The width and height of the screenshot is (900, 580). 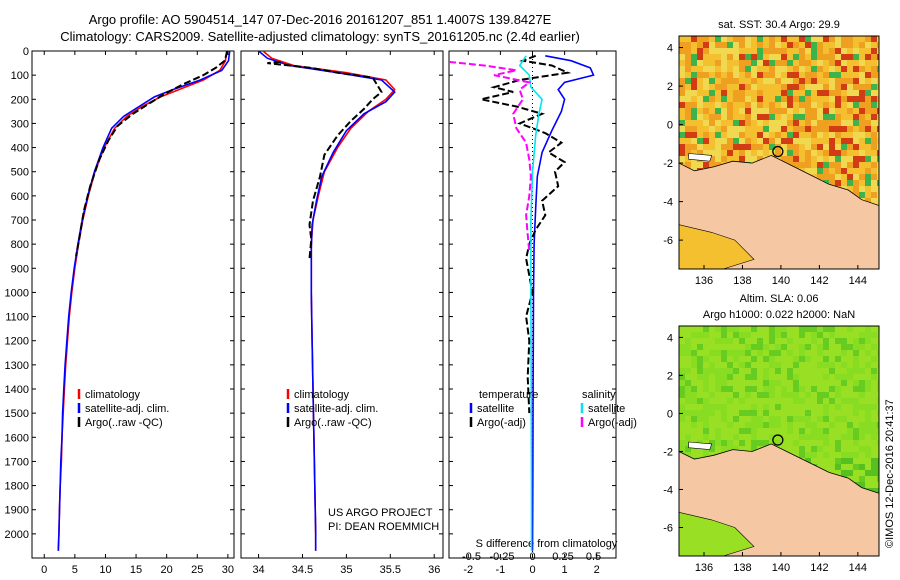 I want to click on legend-label: climatology, so click(x=113, y=395).